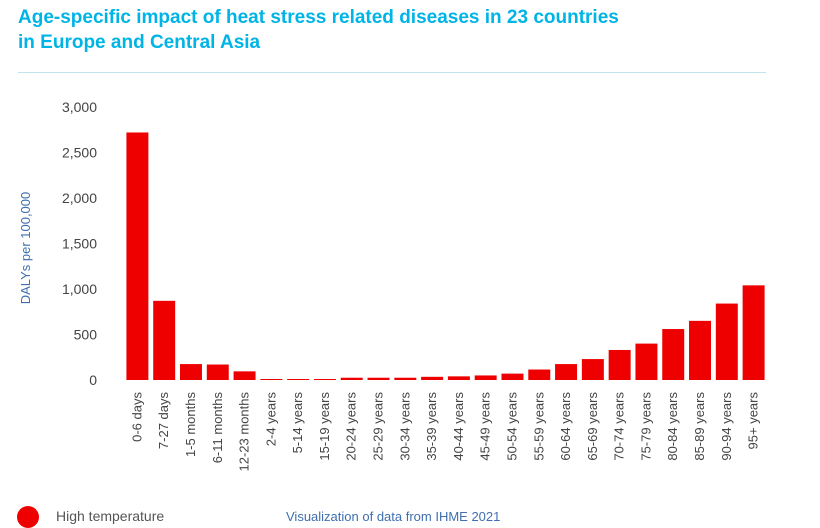 Image resolution: width=820 pixels, height=528 pixels. What do you see at coordinates (566, 372) in the screenshot?
I see `bar-60-64-years` at bounding box center [566, 372].